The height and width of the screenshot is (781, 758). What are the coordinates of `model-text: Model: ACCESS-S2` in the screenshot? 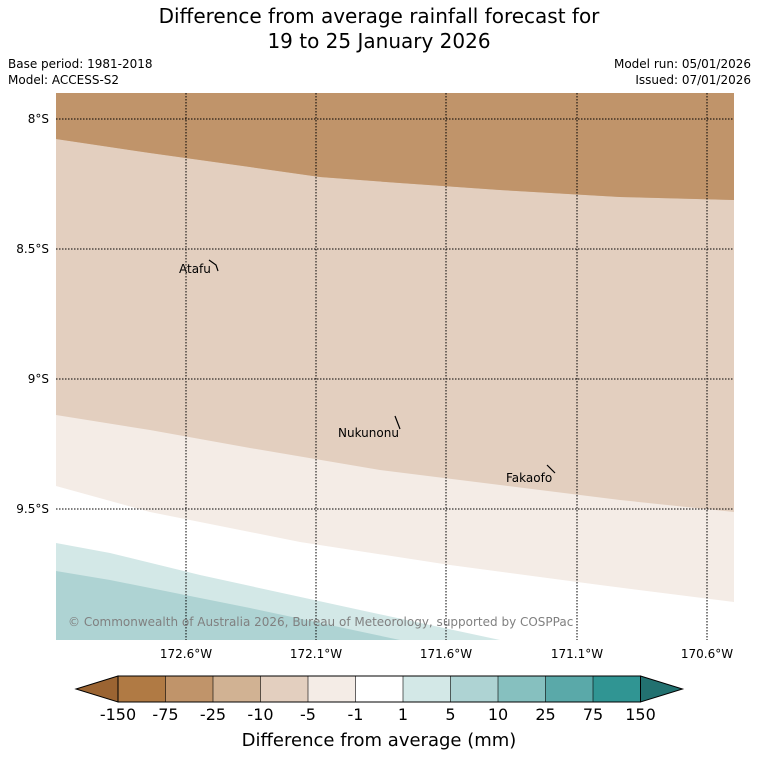 It's located at (64, 80).